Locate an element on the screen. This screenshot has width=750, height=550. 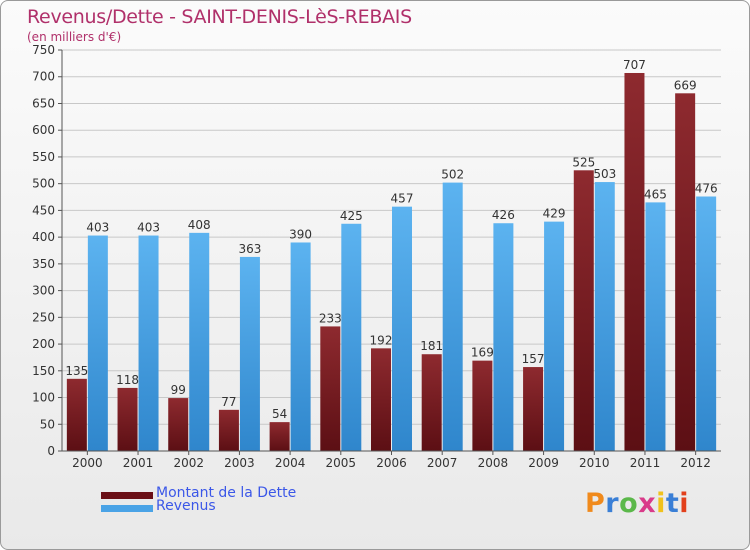
data-label-debt: 669 is located at coordinates (685, 85).